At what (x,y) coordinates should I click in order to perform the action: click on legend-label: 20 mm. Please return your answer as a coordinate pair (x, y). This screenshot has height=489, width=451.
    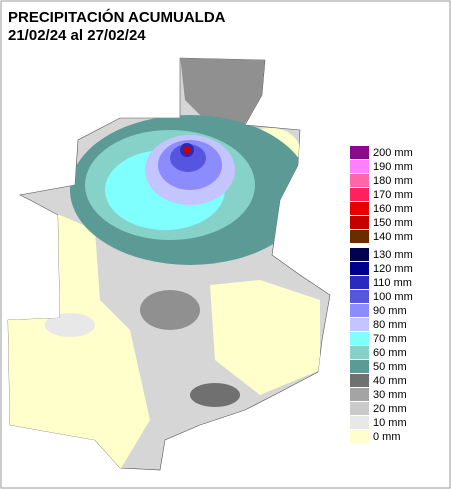
    Looking at the image, I should click on (390, 409).